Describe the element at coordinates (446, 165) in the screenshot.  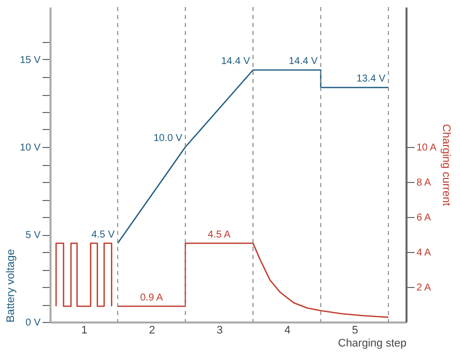
I see `y2-axis-title: Charging current` at that location.